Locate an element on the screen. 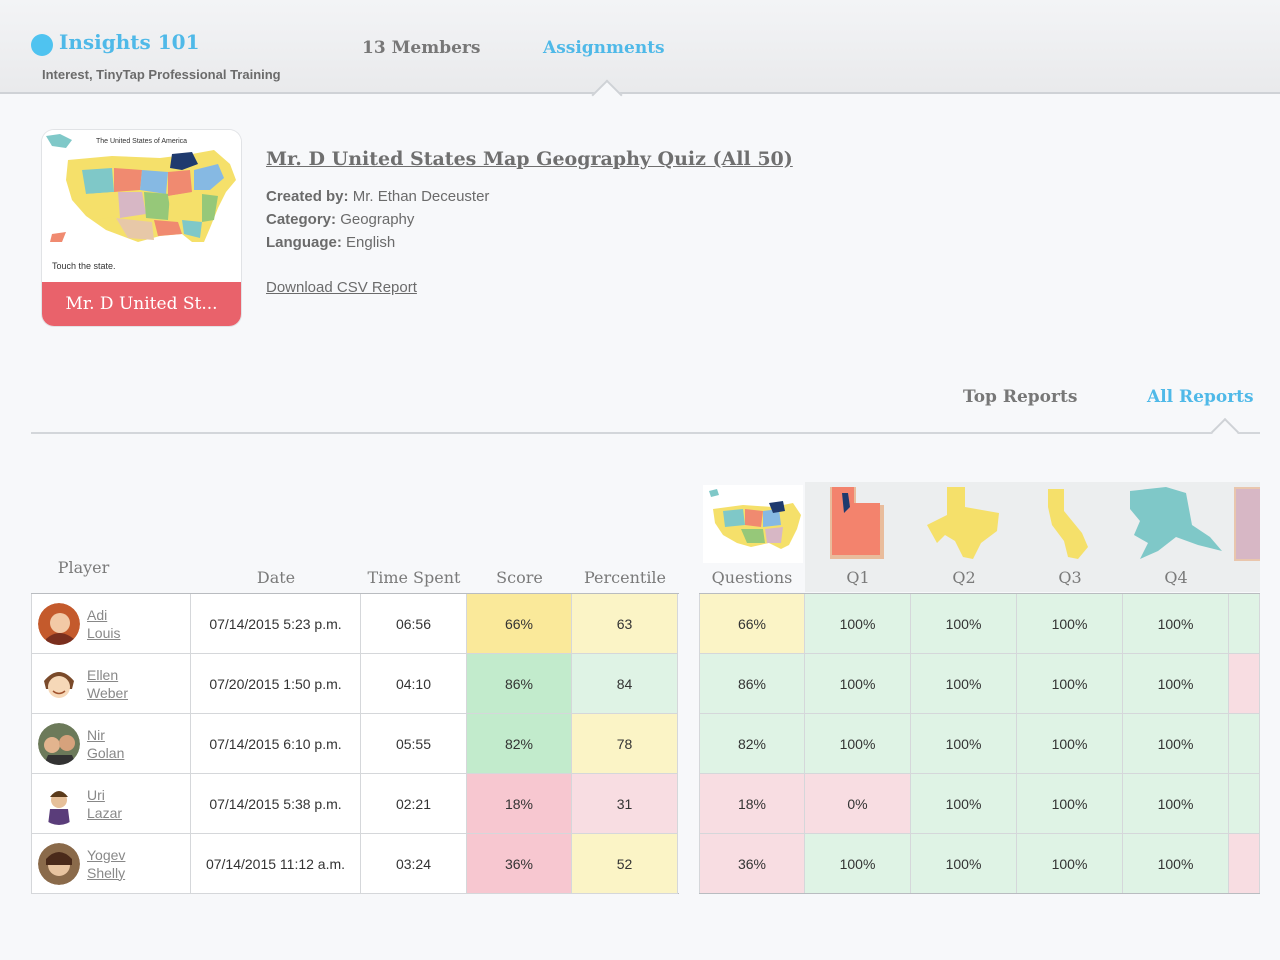 The width and height of the screenshot is (1280, 960). q3-california-shape-icon is located at coordinates (1068, 524).